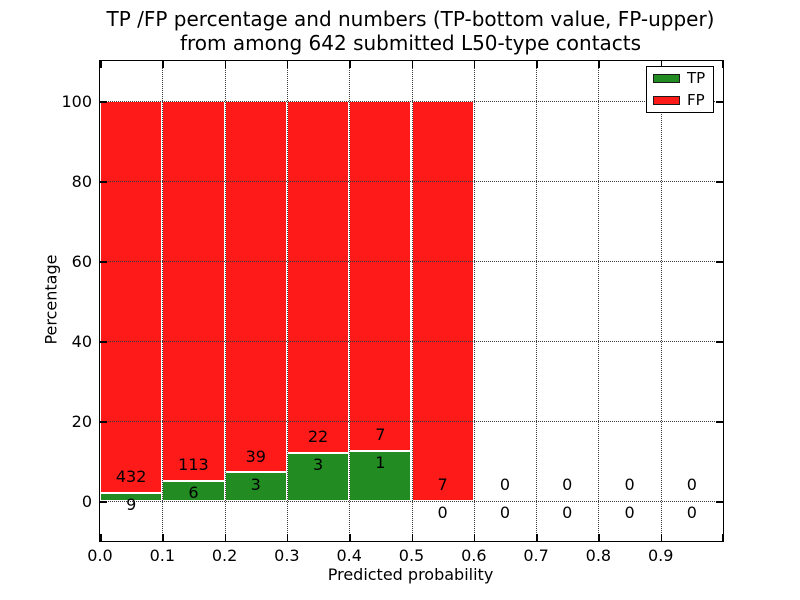 The image size is (800, 600). What do you see at coordinates (666, 78) in the screenshot?
I see `tp-legend-swatch` at bounding box center [666, 78].